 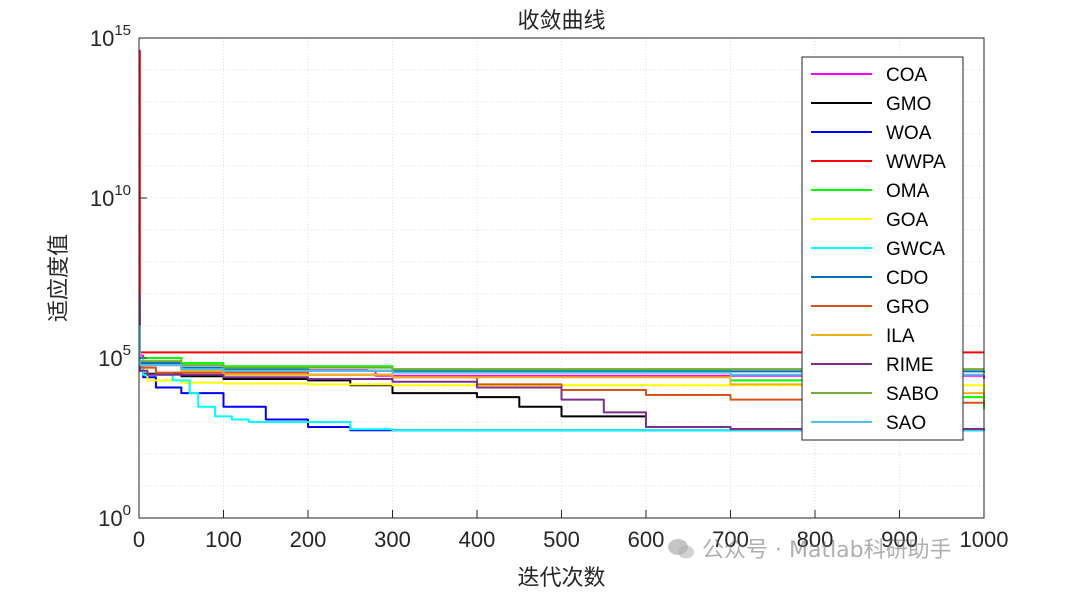 What do you see at coordinates (907, 278) in the screenshot?
I see `legend-label: CDO` at bounding box center [907, 278].